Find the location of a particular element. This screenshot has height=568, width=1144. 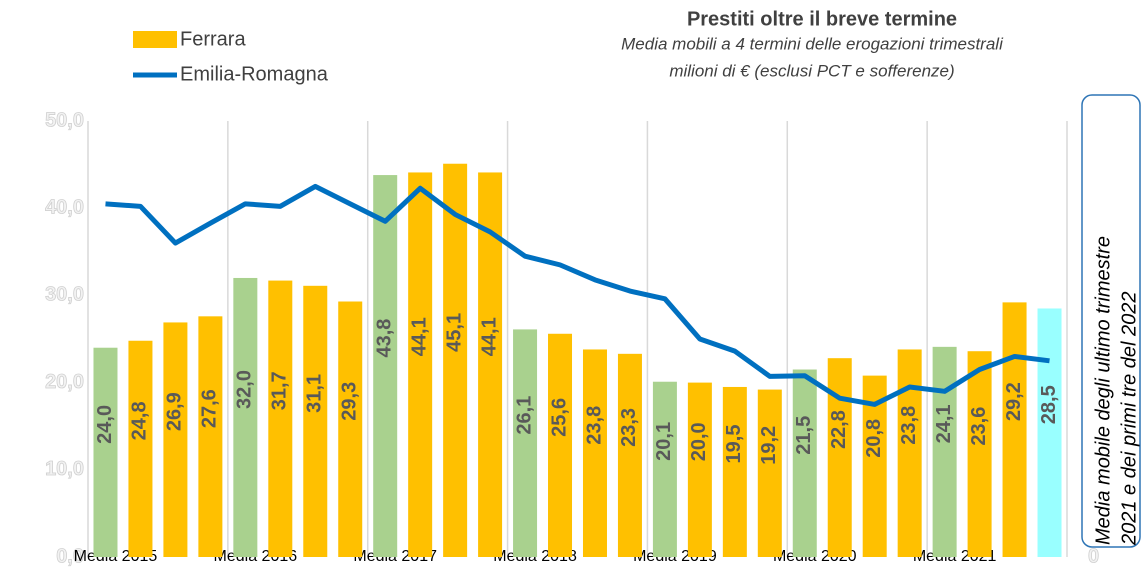

legend-label: Emilia-Romagna is located at coordinates (254, 74).